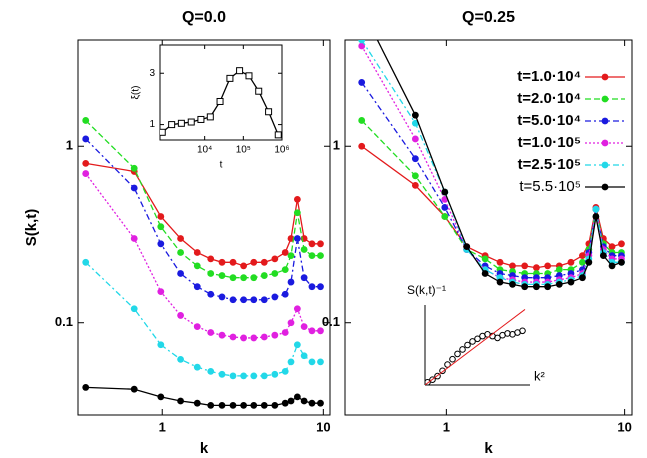 The image size is (647, 458). I want to click on legend-label: t=2.5·10⁵, so click(549, 164).